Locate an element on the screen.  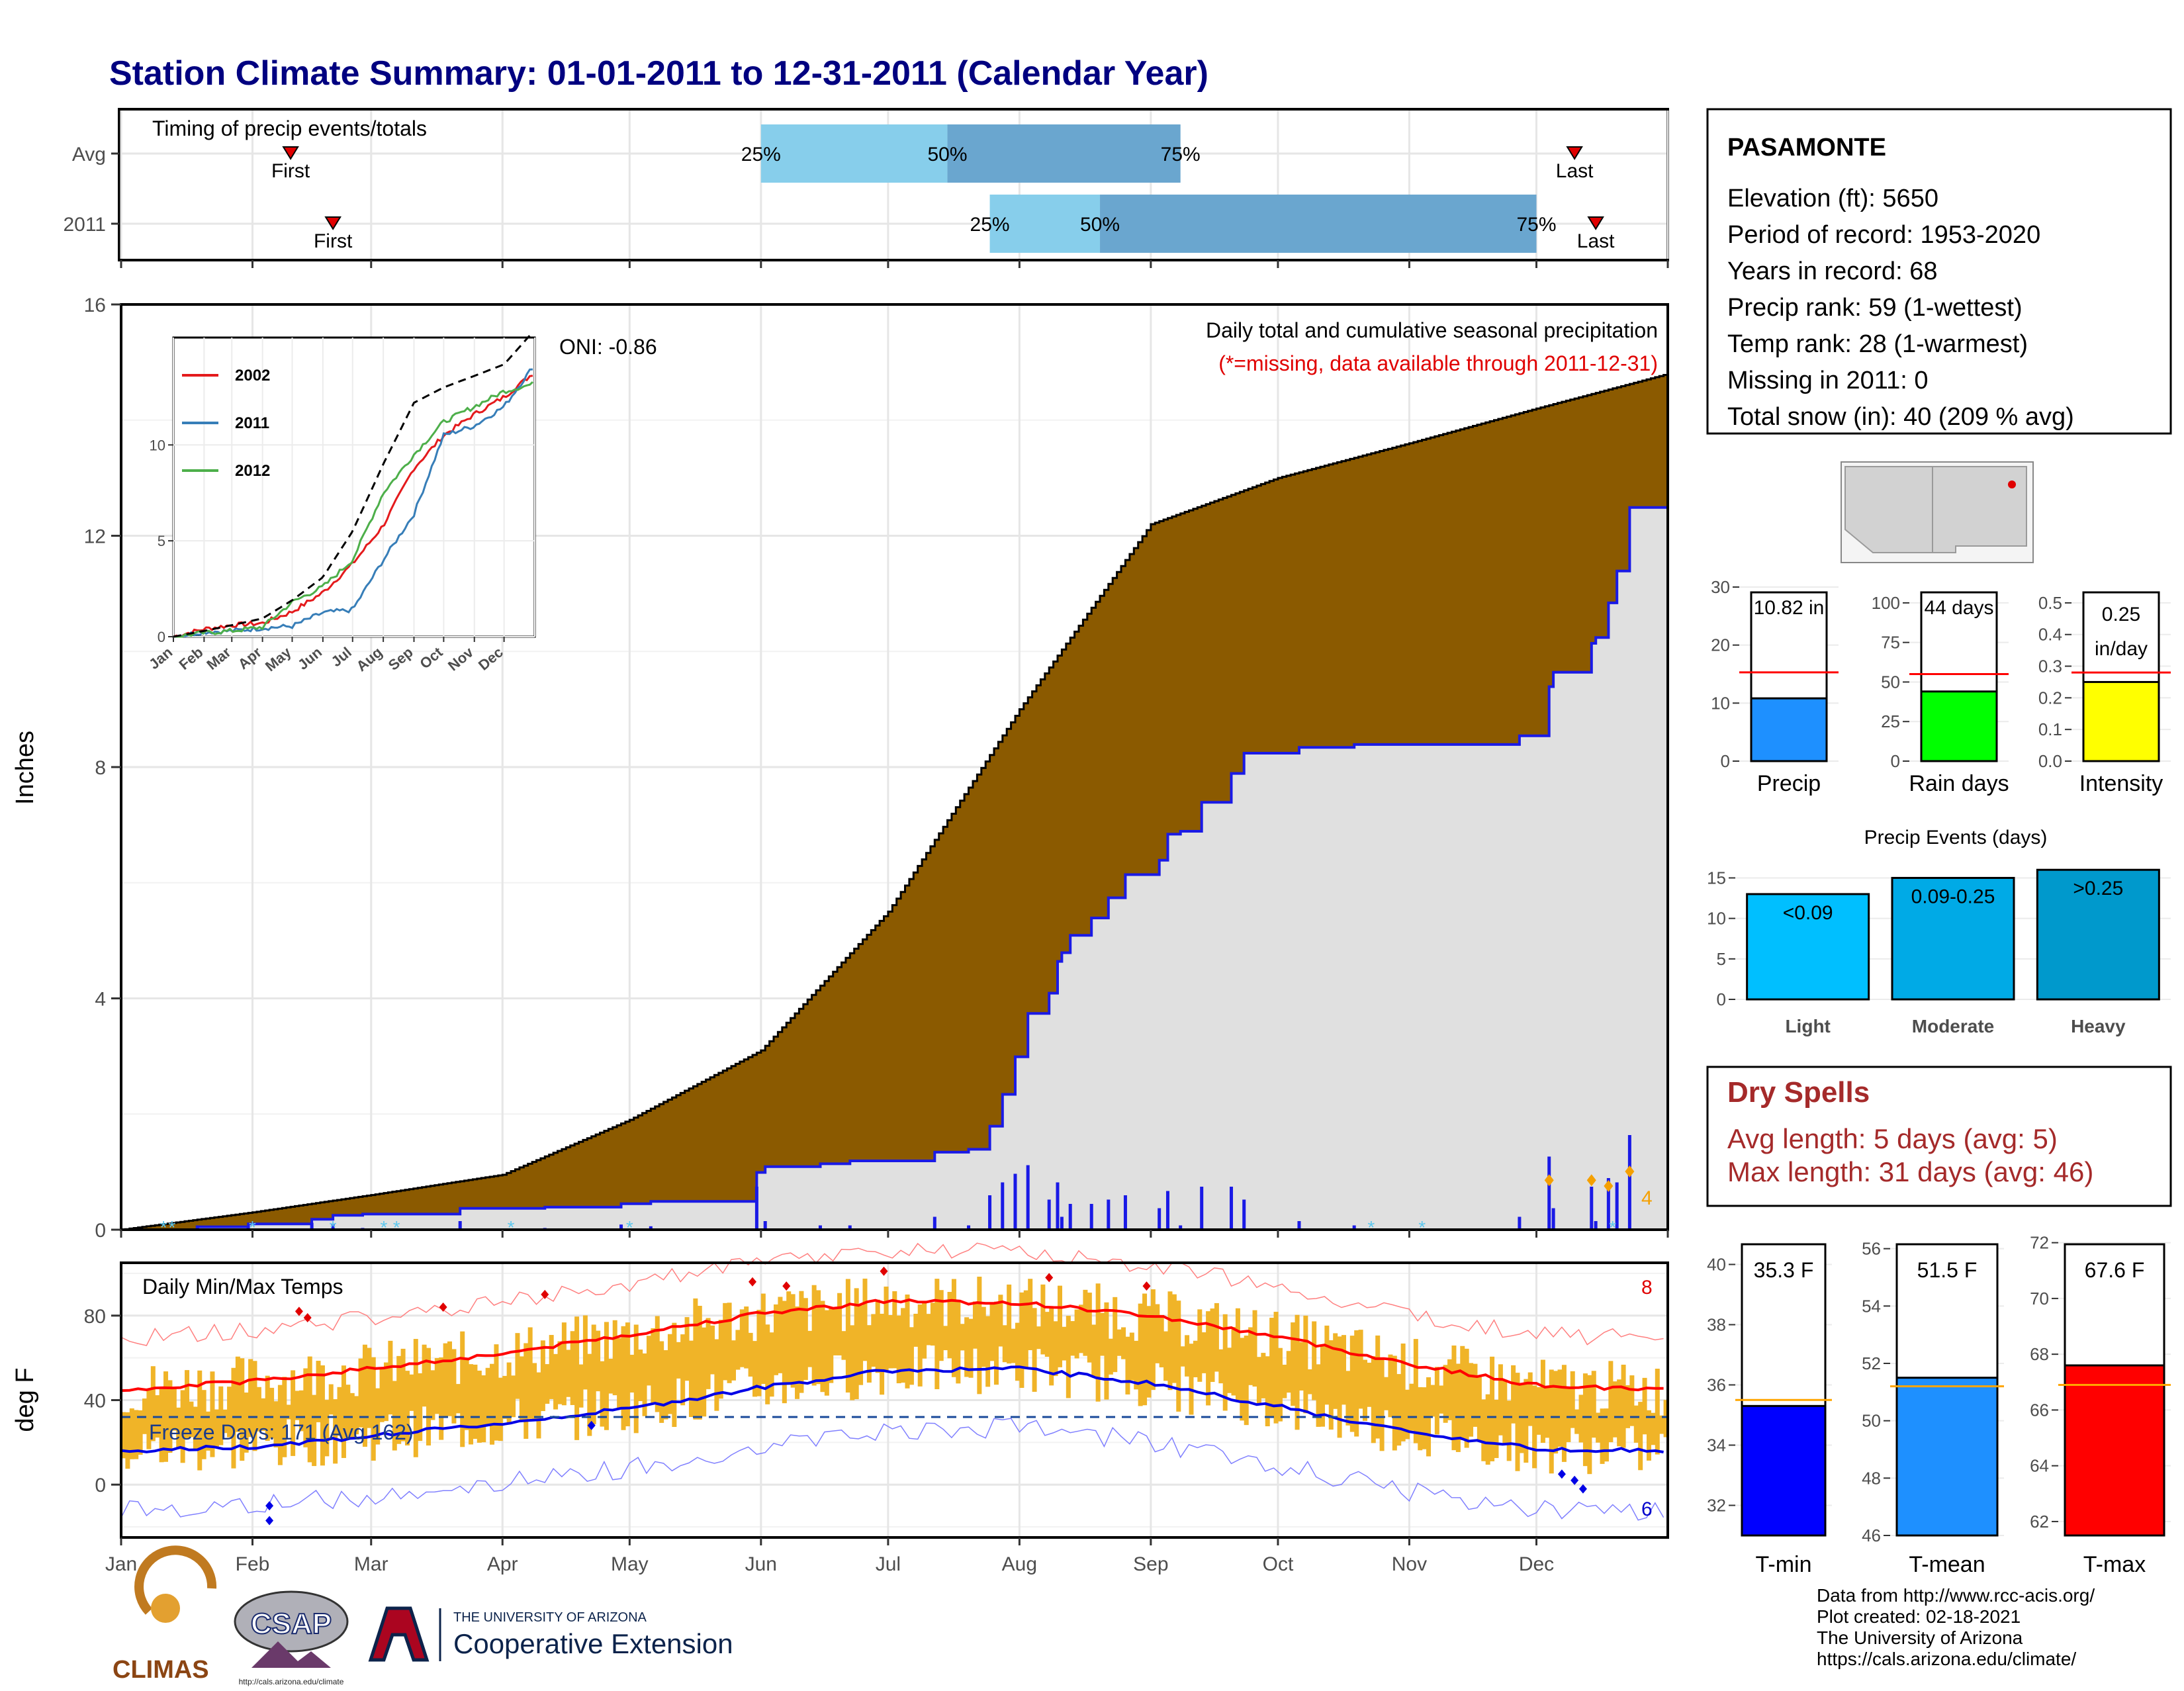
temp-stat-ytick-label: 62 is located at coordinates (2039, 1522).